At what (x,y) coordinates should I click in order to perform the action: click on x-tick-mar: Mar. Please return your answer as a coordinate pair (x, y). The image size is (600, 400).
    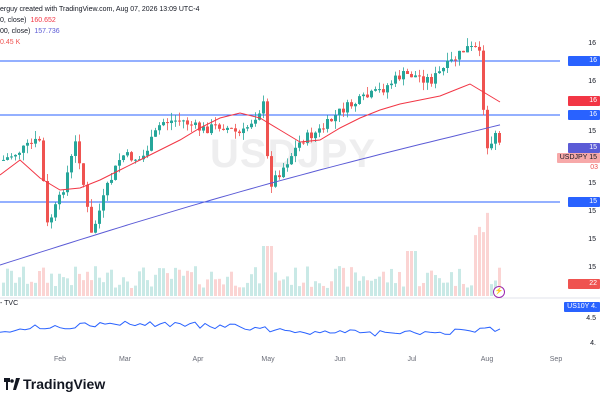
    Looking at the image, I should click on (125, 359).